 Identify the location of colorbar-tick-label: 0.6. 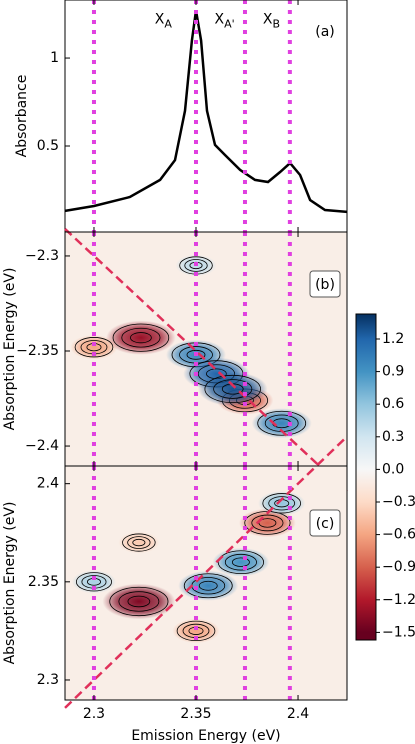
(393, 404).